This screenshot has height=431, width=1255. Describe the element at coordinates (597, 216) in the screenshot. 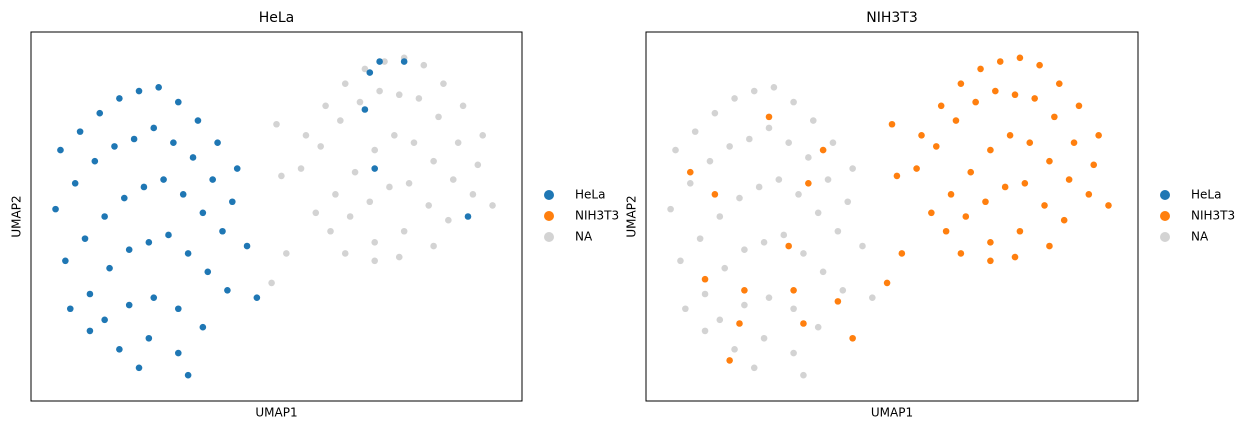

I see `legend-label: NIH3T3` at that location.